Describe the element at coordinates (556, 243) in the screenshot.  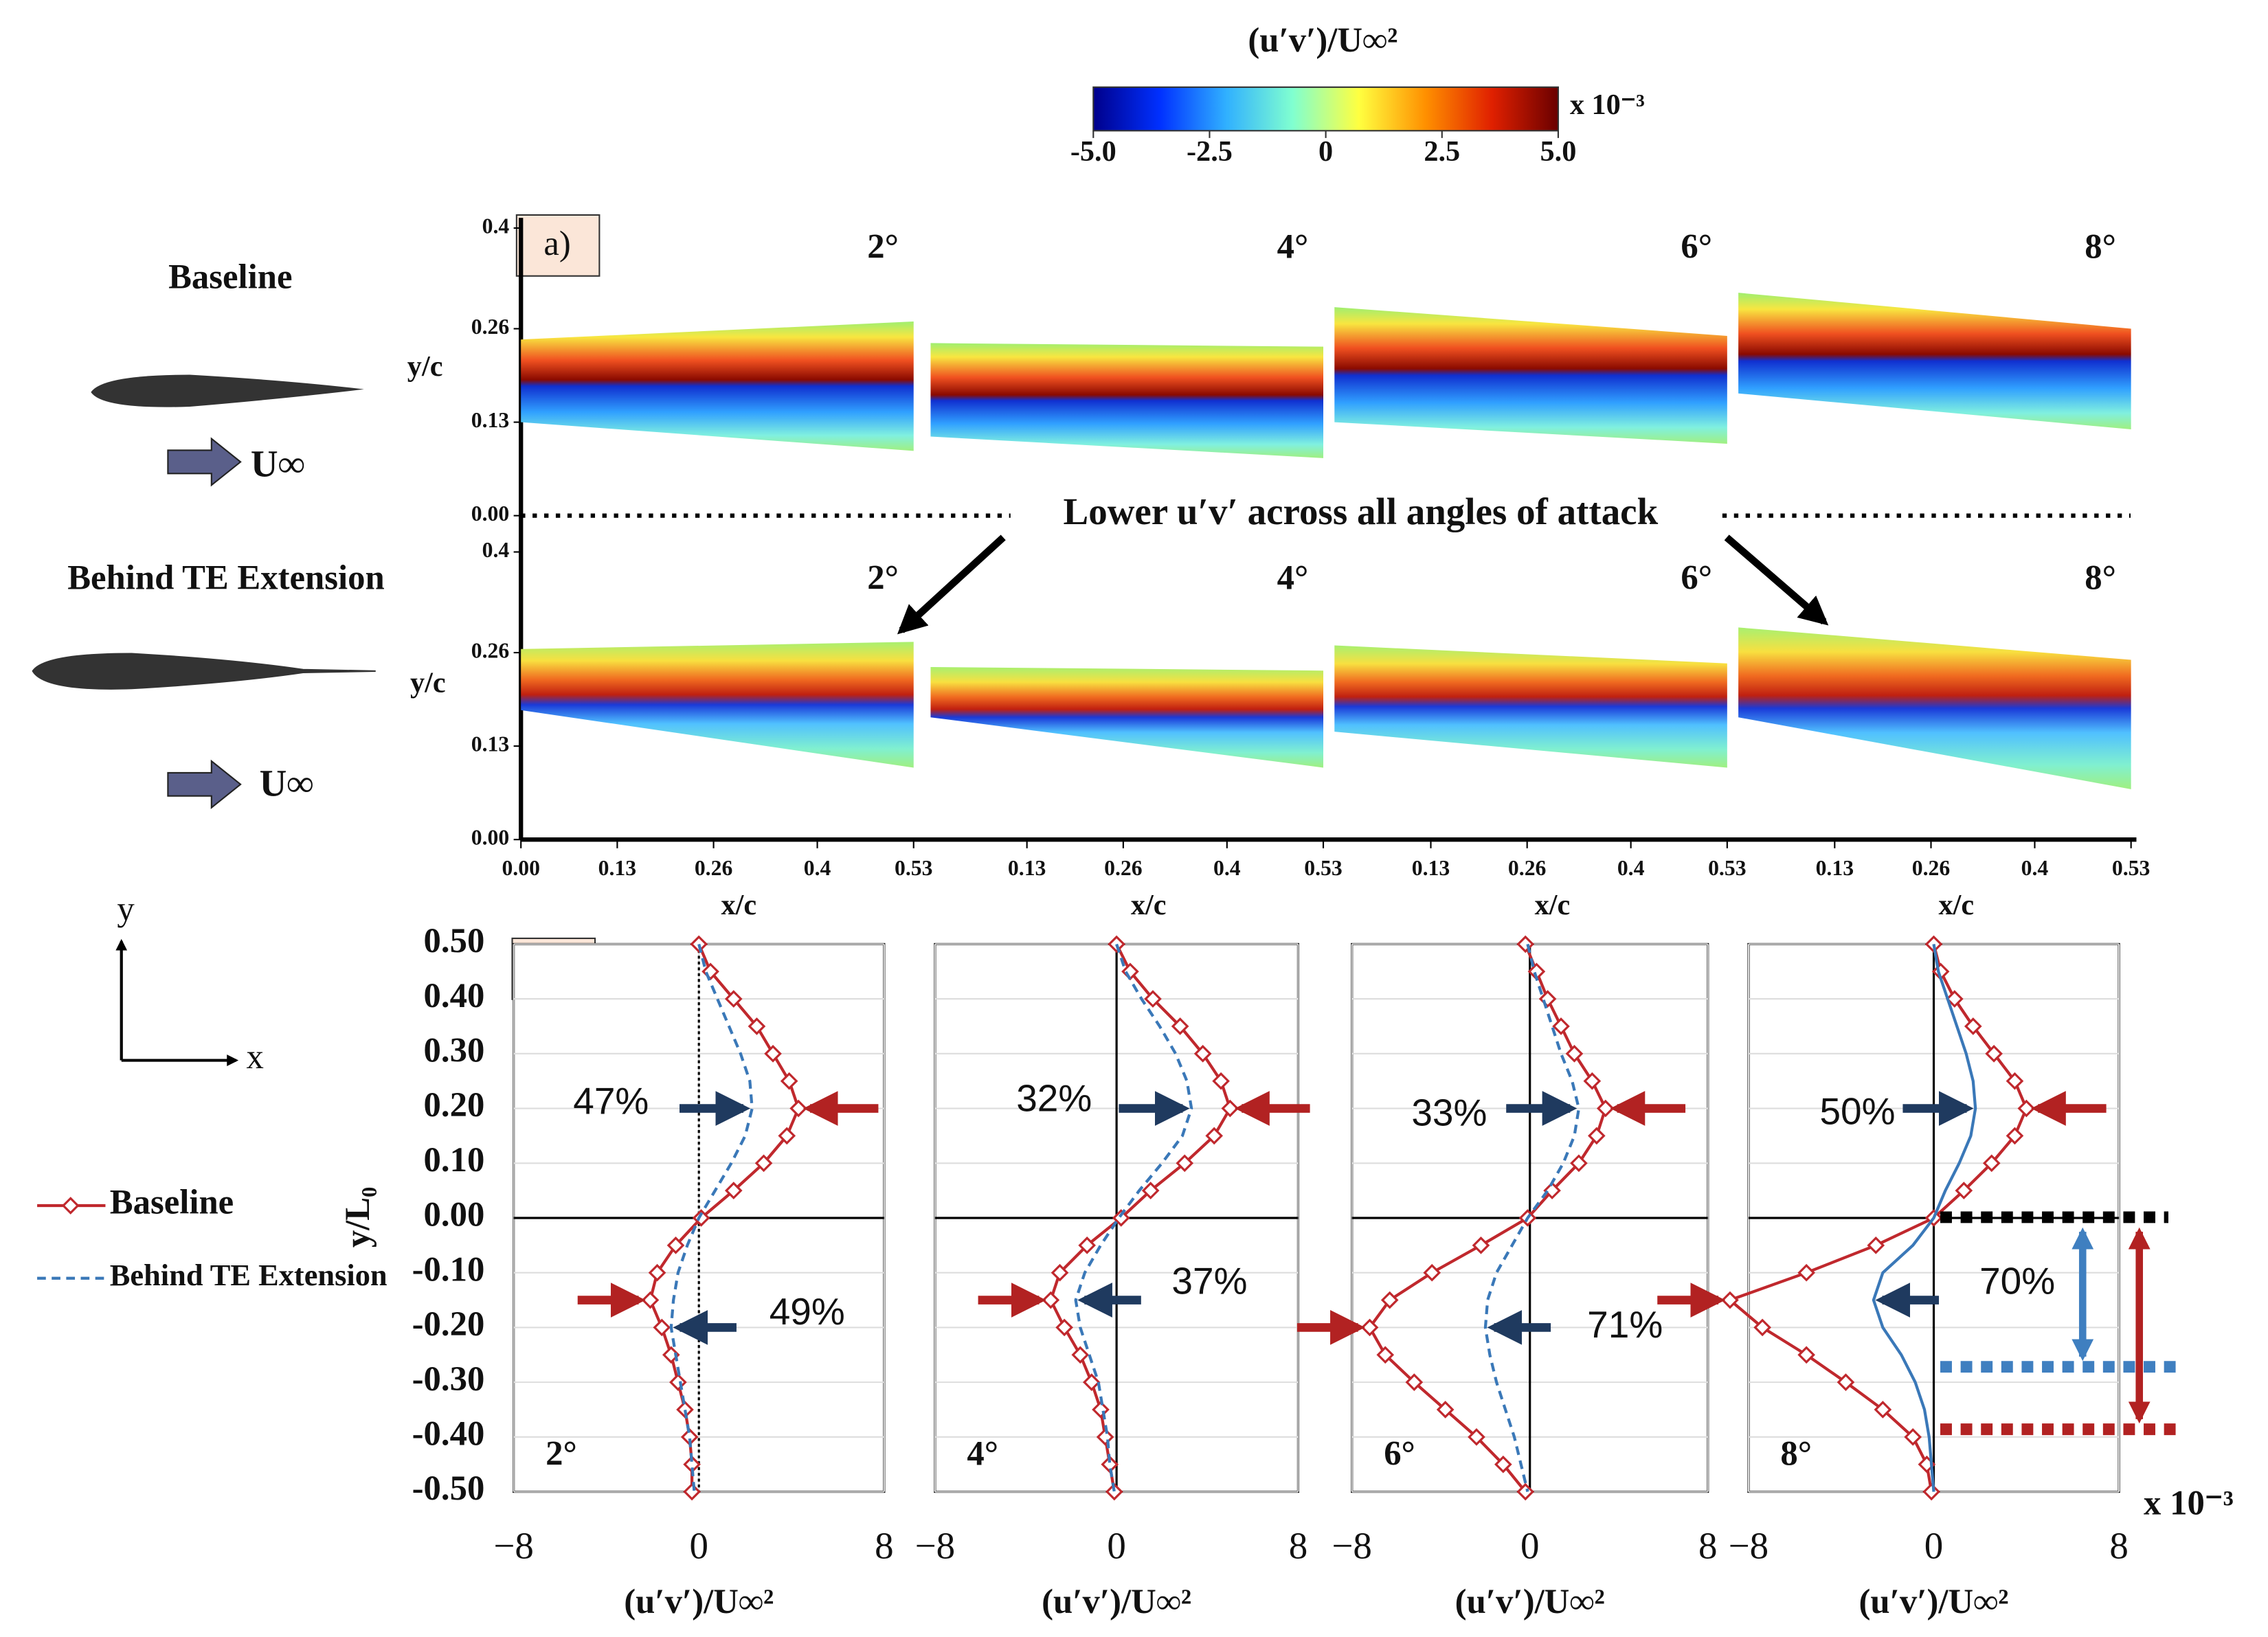
I see `panel-label: a)` at that location.